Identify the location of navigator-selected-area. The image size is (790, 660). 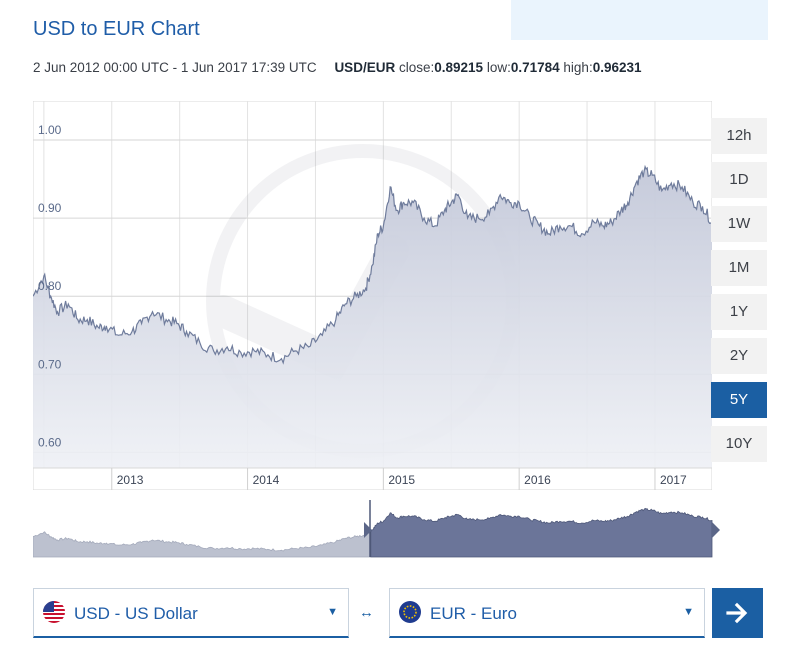
(541, 532).